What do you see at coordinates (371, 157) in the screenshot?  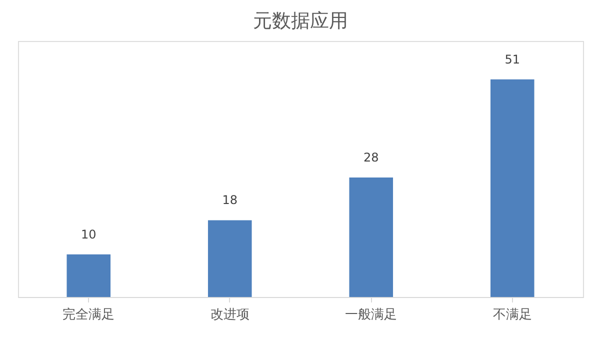 I see `data-label: 28` at bounding box center [371, 157].